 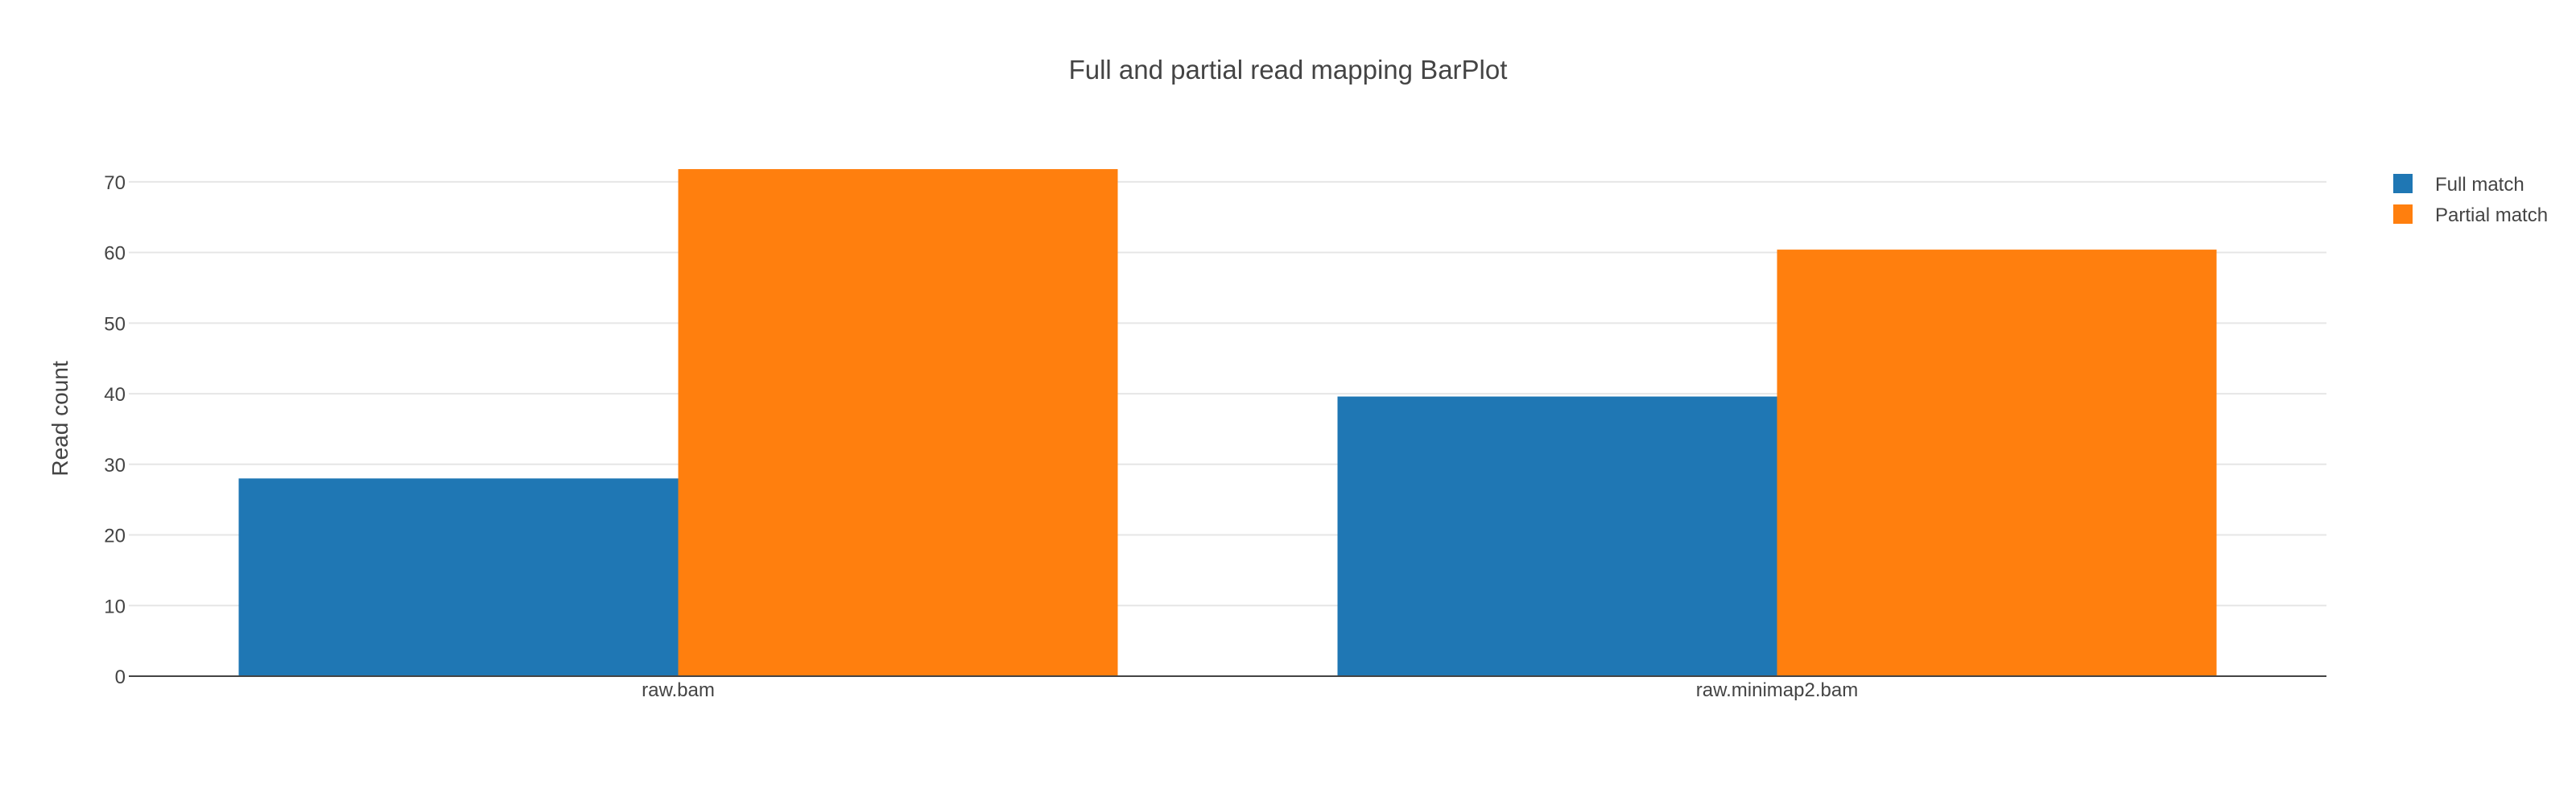 I want to click on x-tick-label: raw.bam, so click(x=678, y=690).